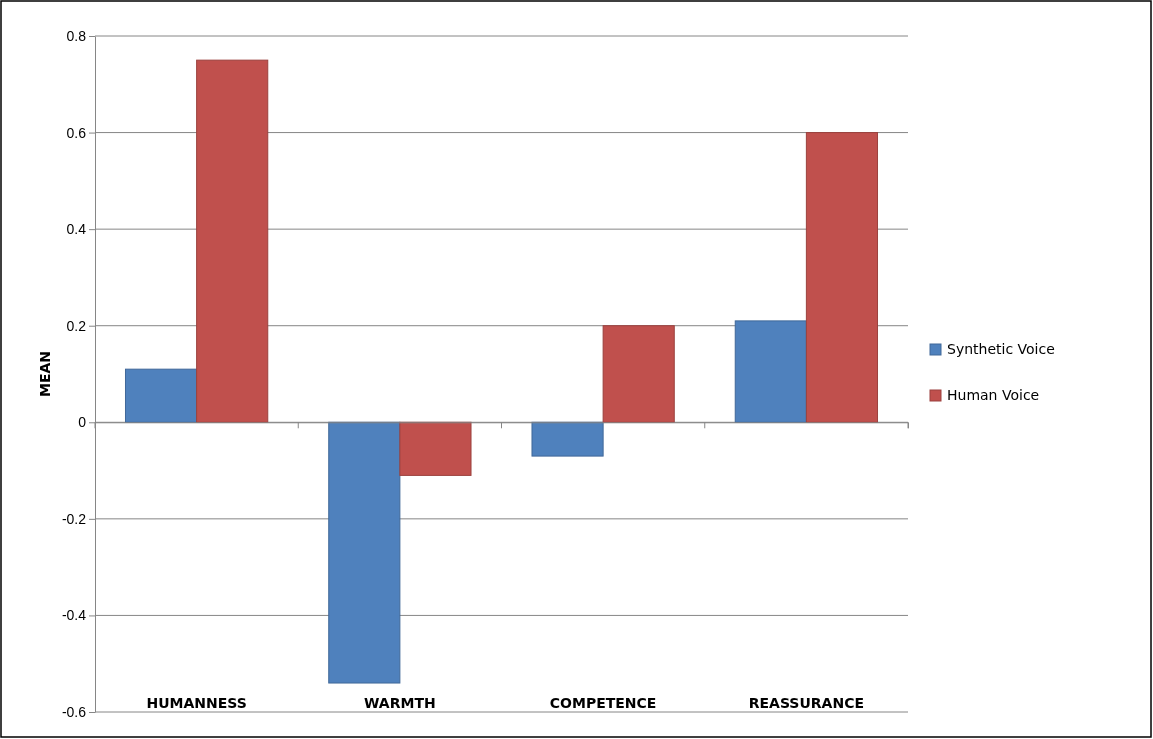 Image resolution: width=1153 pixels, height=739 pixels. What do you see at coordinates (806, 703) in the screenshot?
I see `x-tick-label: REASSURANCE` at bounding box center [806, 703].